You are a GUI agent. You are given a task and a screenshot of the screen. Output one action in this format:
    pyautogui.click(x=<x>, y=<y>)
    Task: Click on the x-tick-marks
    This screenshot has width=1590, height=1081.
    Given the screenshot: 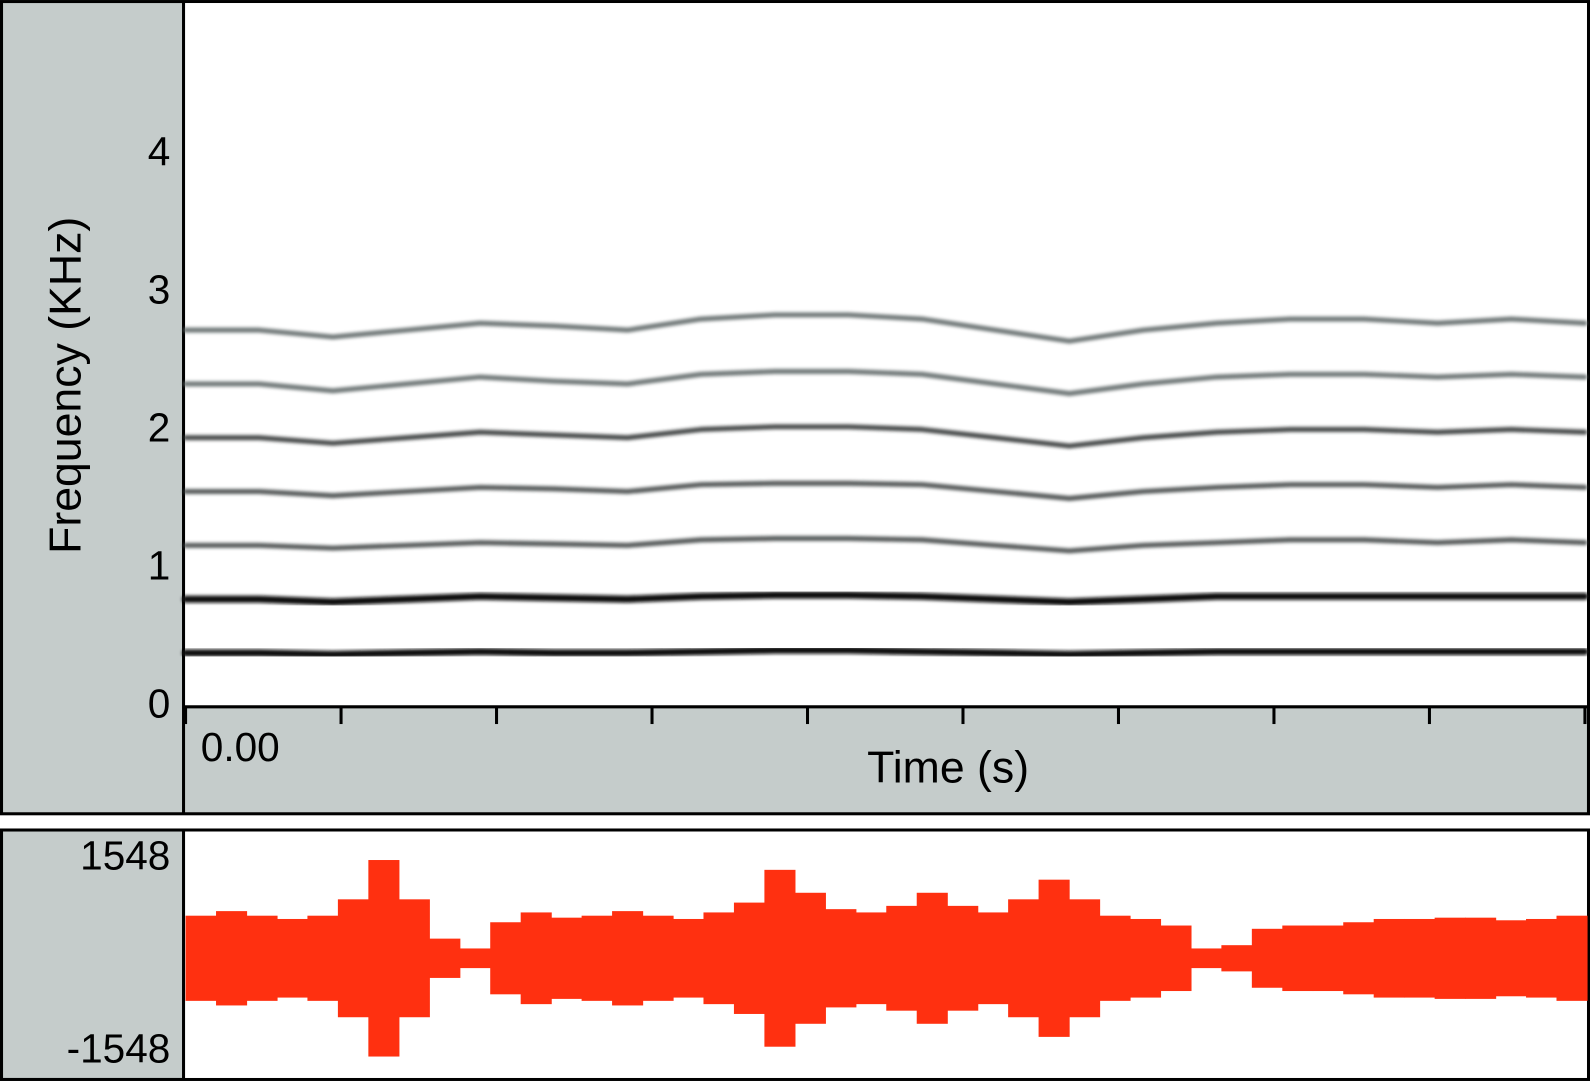 What is the action you would take?
    pyautogui.click(x=885, y=715)
    